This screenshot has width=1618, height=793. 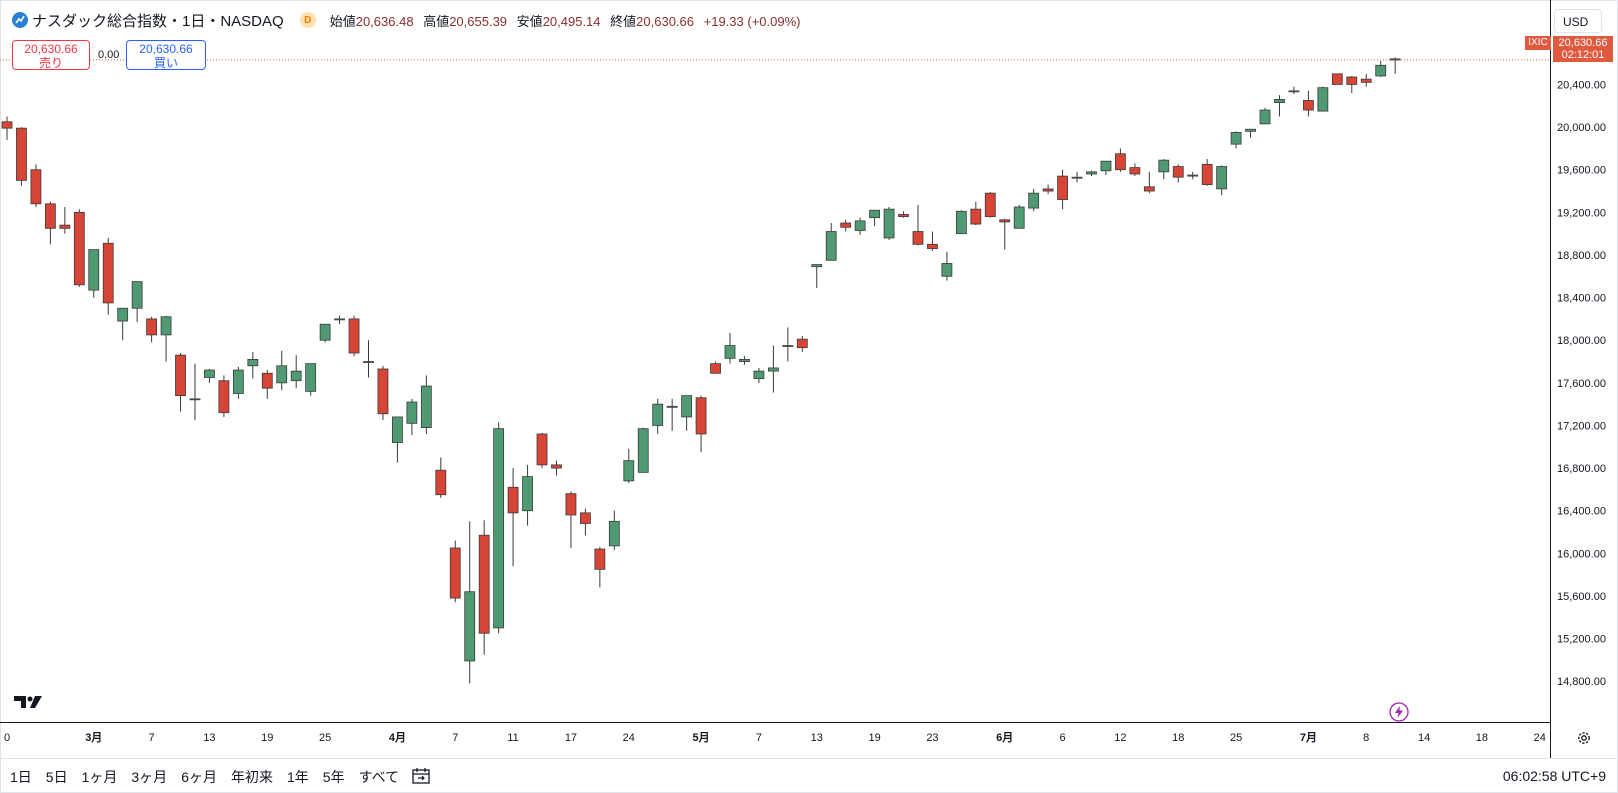 I want to click on range-1y: 1年, so click(x=297, y=777).